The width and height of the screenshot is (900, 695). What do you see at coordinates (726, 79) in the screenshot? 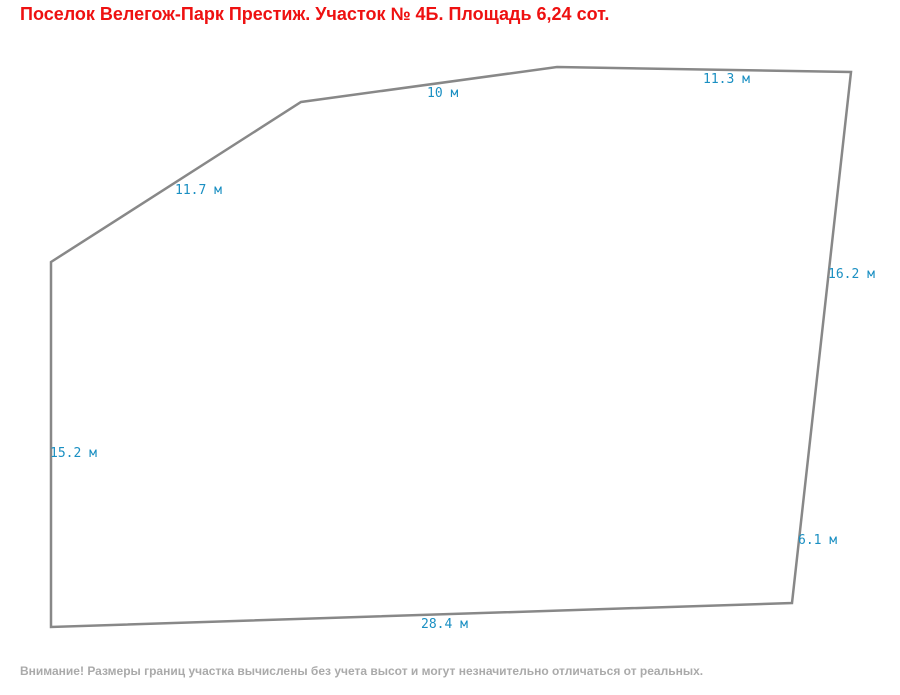
I see `edge-length: 11.3 м` at bounding box center [726, 79].